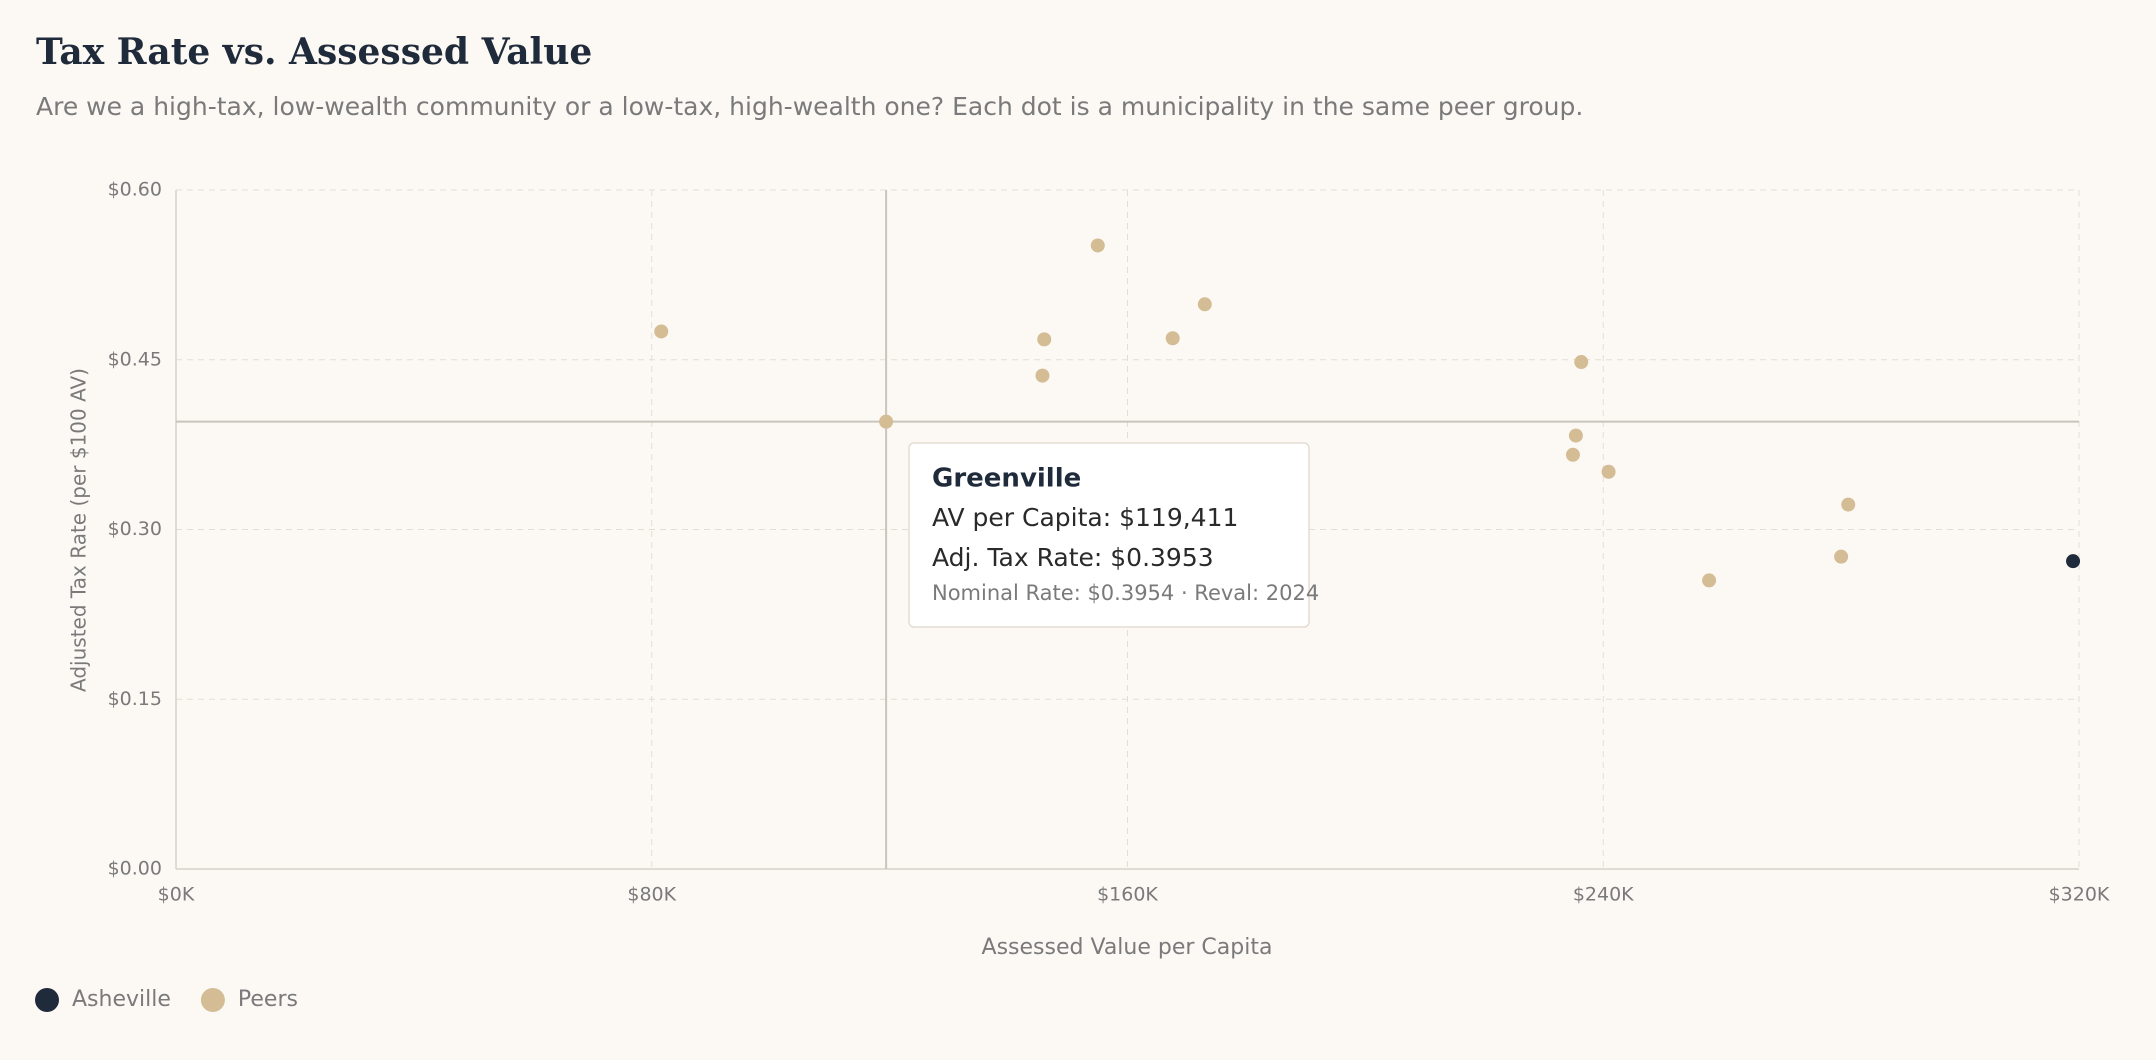 The image size is (2156, 1060). What do you see at coordinates (1006, 479) in the screenshot?
I see `tooltip-title: Greenville` at bounding box center [1006, 479].